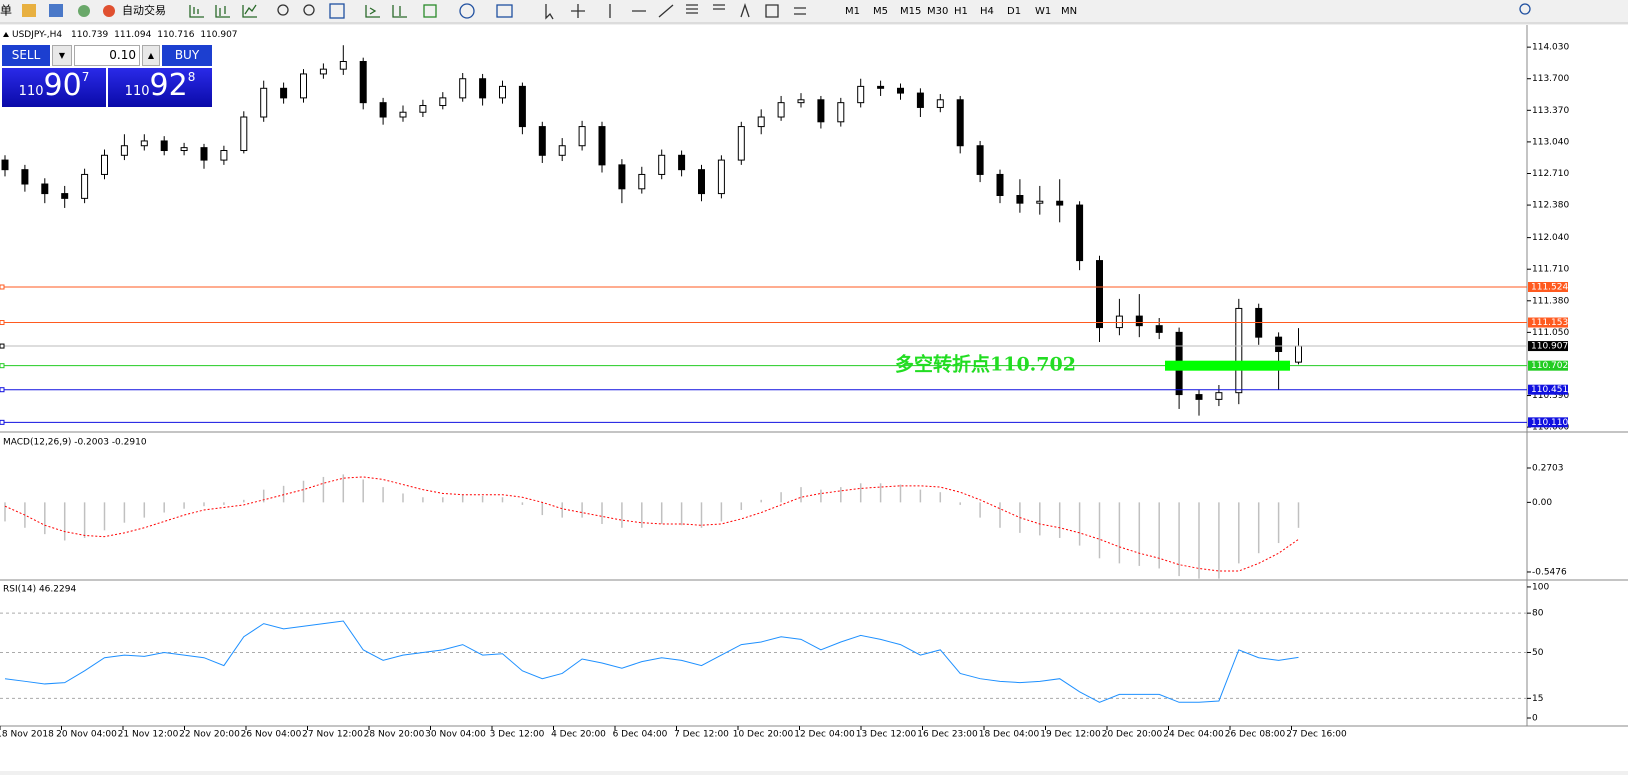  I want to click on price-label: 110.702, so click(1549, 366).